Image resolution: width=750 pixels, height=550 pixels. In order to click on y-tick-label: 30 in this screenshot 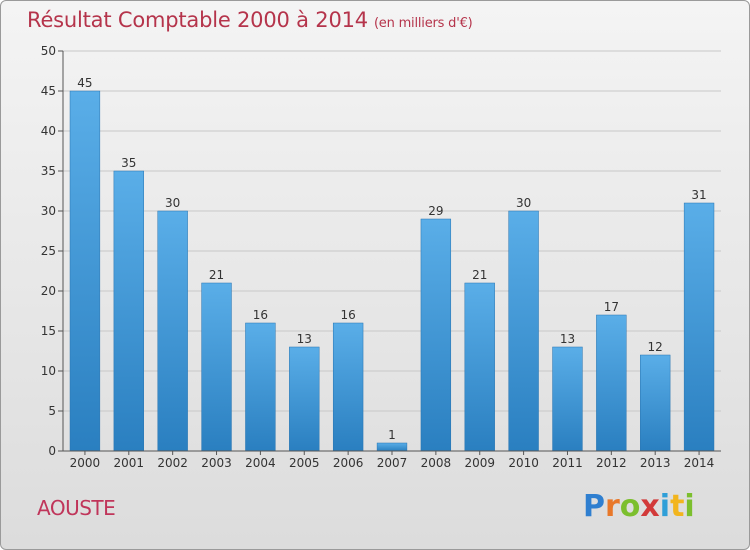, I will do `click(48, 211)`.